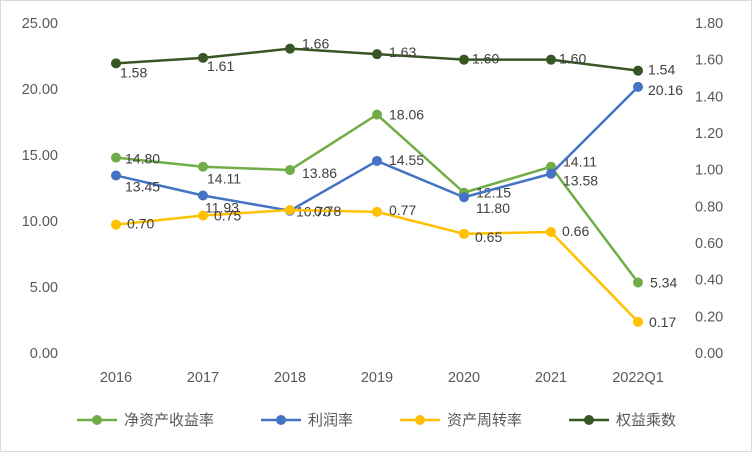  I want to click on legend-label: 资产周转率, so click(485, 420).